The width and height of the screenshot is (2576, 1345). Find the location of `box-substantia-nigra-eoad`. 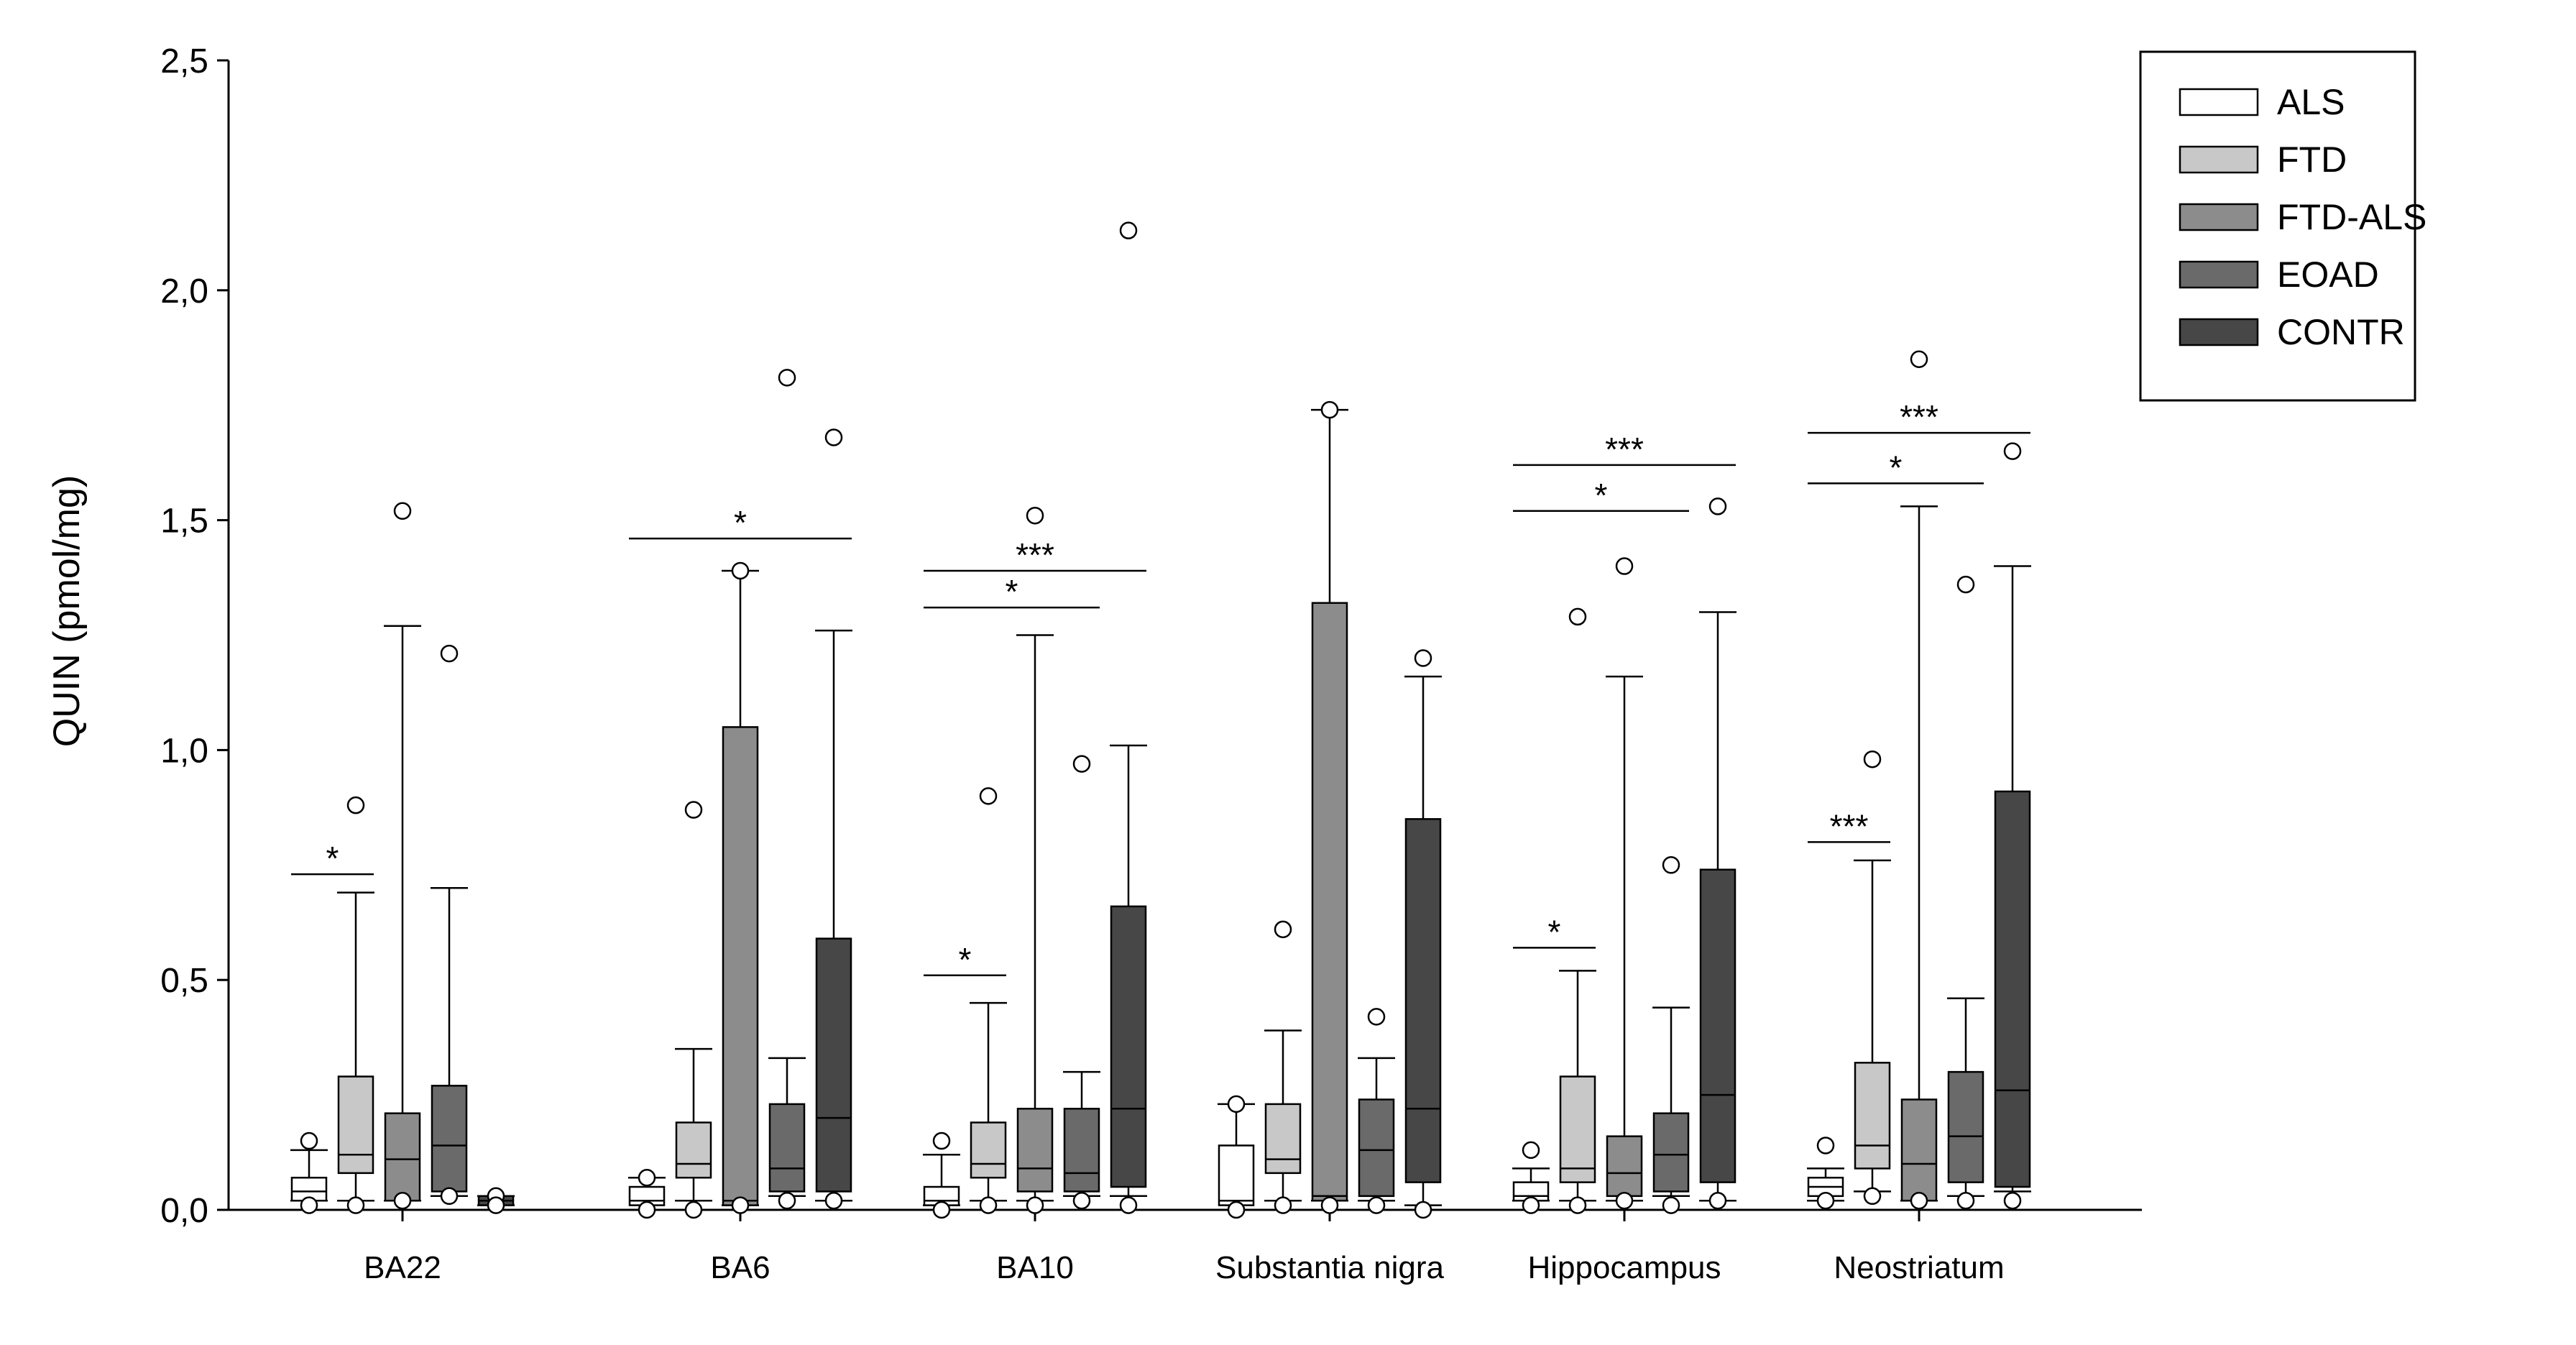

box-substantia-nigra-eoad is located at coordinates (1376, 1111).